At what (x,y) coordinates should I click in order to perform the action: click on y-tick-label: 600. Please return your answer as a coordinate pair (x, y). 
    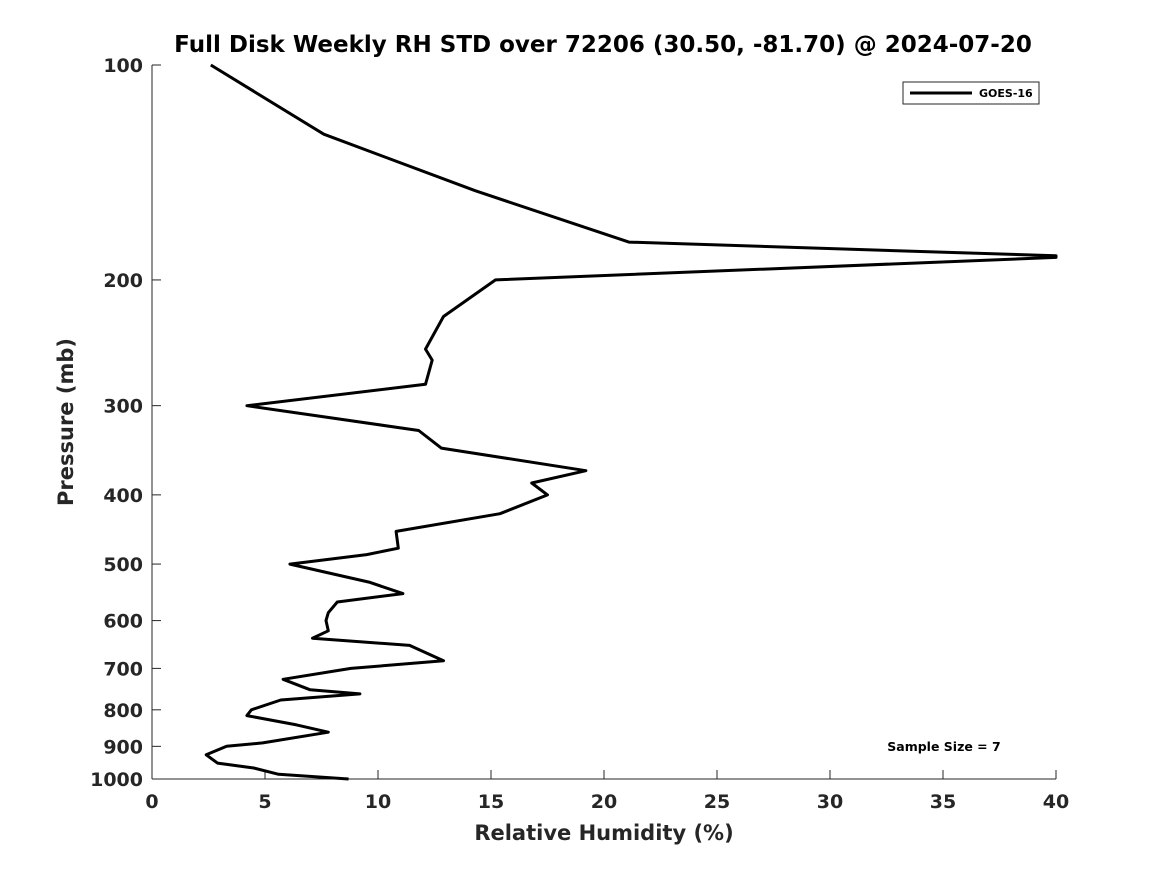
    Looking at the image, I should click on (123, 622).